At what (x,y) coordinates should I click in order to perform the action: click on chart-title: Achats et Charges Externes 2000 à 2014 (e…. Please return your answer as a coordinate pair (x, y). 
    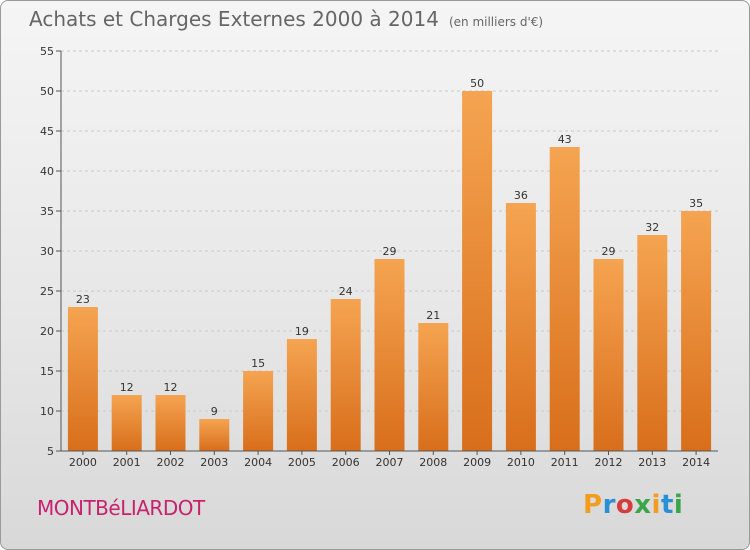
    Looking at the image, I should click on (286, 19).